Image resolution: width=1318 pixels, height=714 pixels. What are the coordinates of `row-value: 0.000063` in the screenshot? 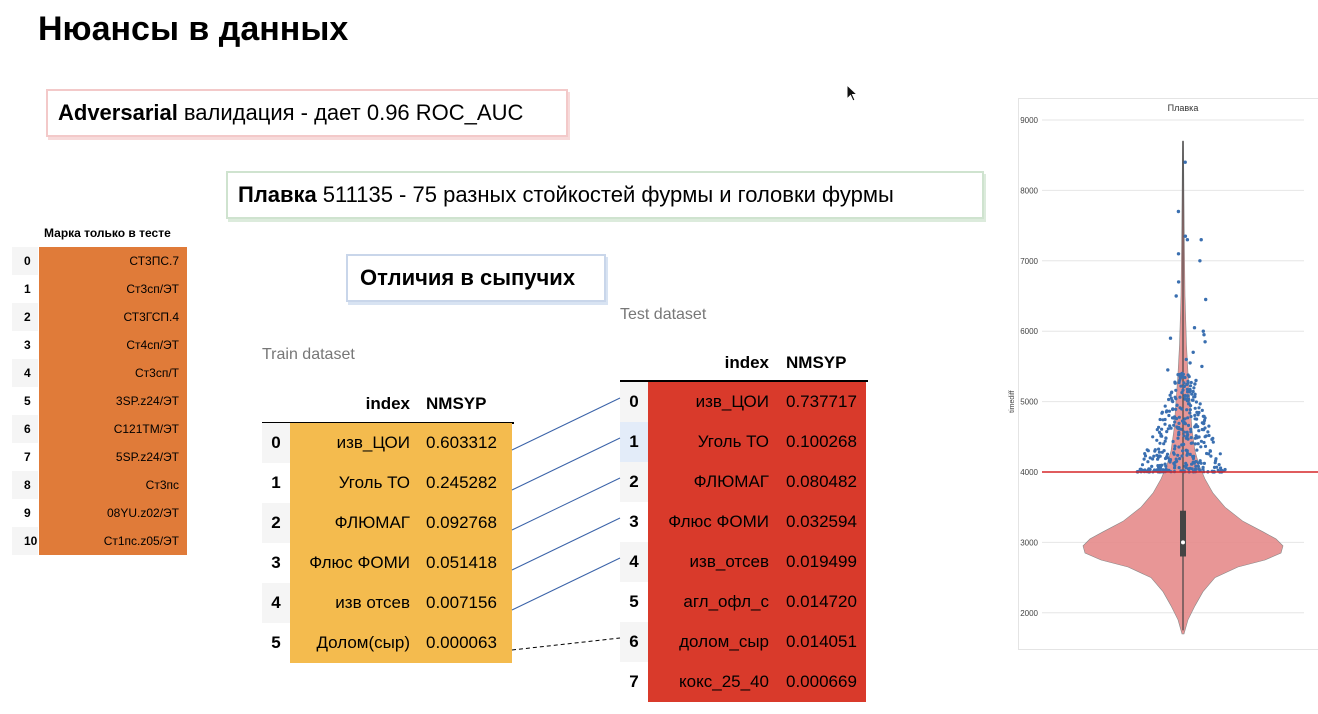 It's located at (461, 642).